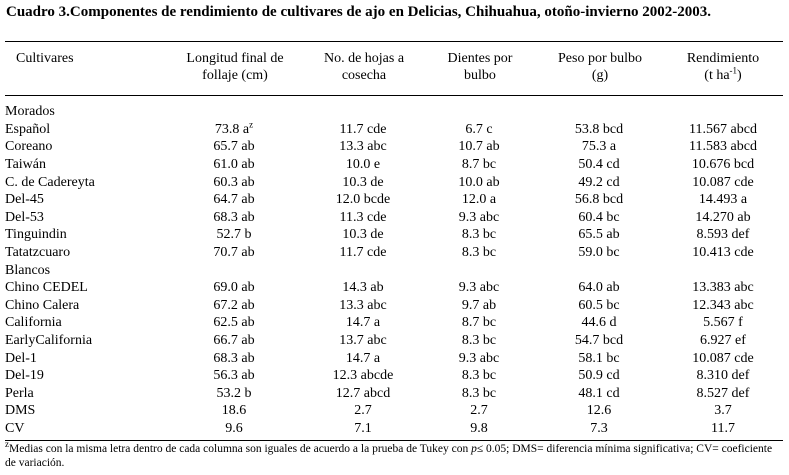 Image resolution: width=789 pixels, height=475 pixels. What do you see at coordinates (599, 253) in the screenshot?
I see `peso-cell: 59.0 bc` at bounding box center [599, 253].